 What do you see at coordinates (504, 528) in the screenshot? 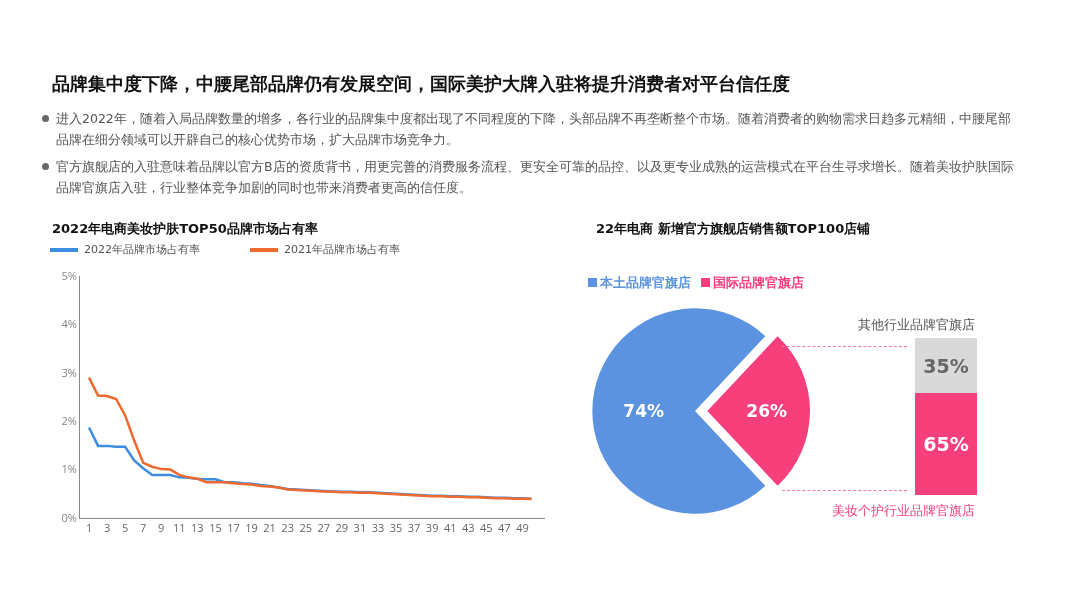
I see `x-tick-label: 47` at bounding box center [504, 528].